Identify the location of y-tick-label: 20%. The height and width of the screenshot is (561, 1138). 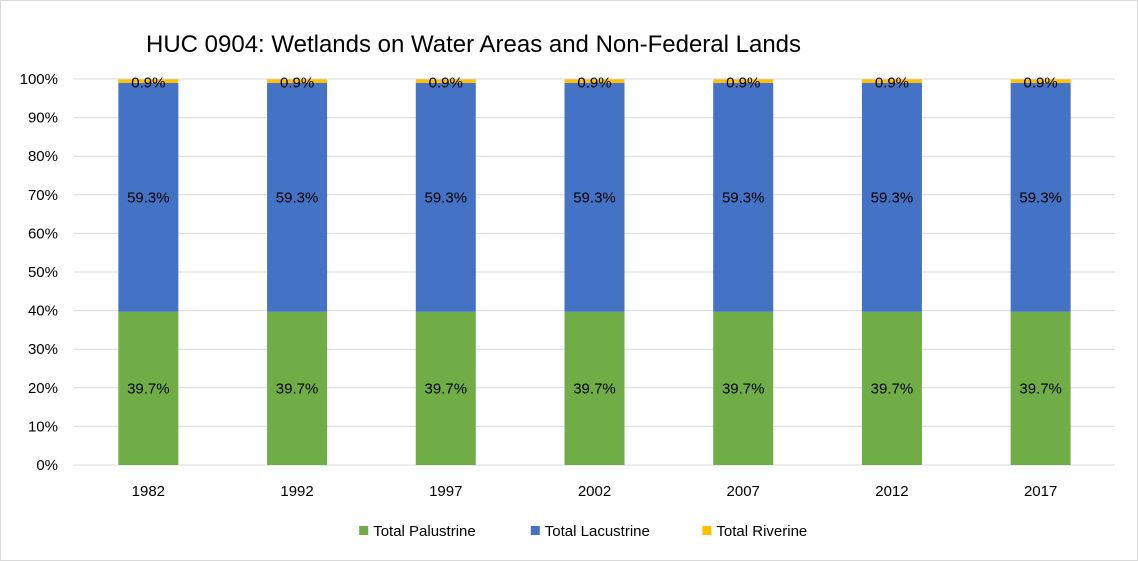
(43, 388).